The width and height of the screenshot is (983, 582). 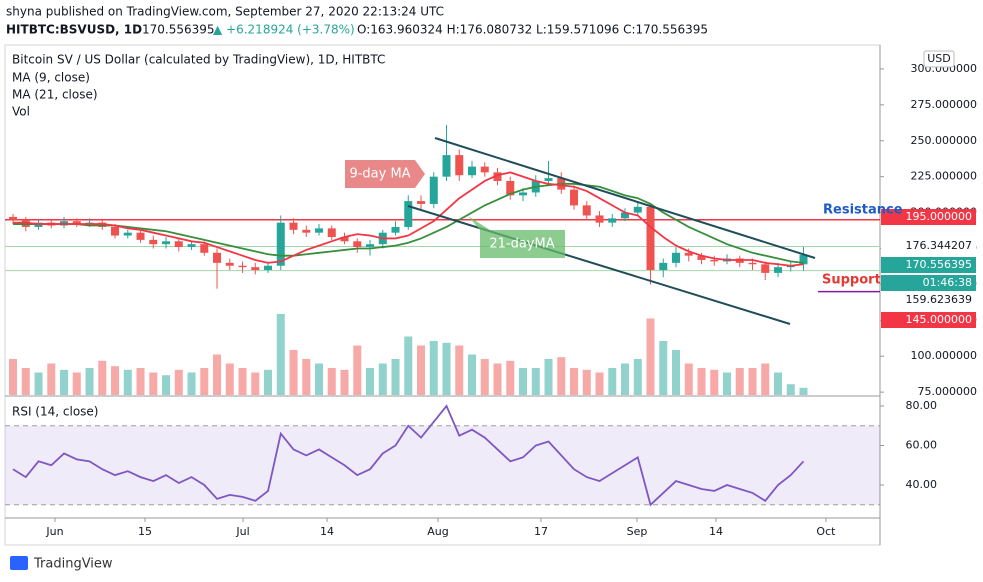 I want to click on channel-lower, so click(x=599, y=265).